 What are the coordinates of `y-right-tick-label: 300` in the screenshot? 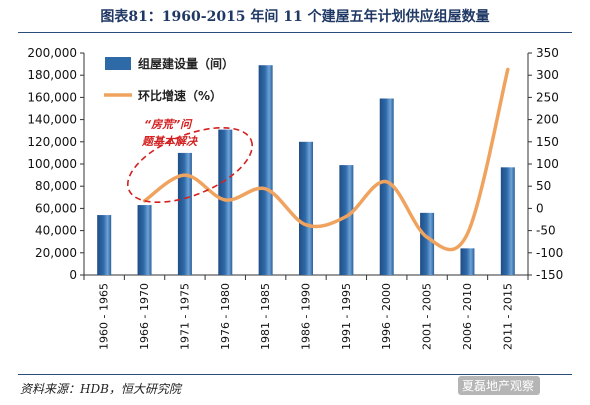 It's located at (547, 75).